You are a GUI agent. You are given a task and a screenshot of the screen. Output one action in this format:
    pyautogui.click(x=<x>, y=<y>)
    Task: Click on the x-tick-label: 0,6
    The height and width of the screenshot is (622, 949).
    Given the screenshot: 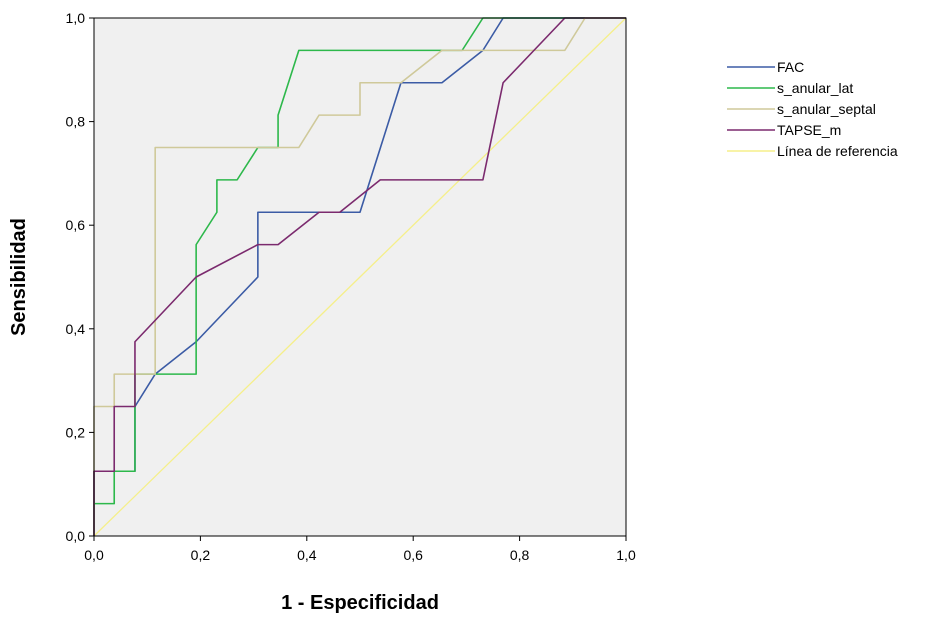 What is the action you would take?
    pyautogui.click(x=413, y=555)
    